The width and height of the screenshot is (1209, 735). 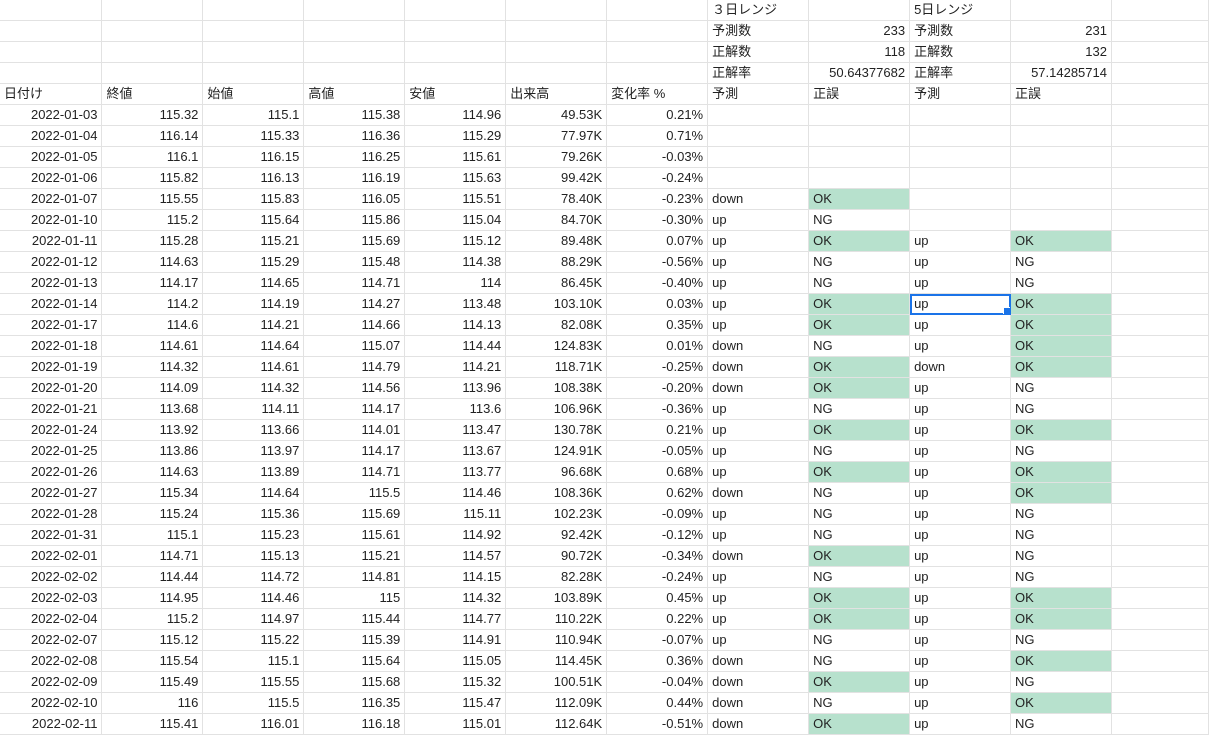 What do you see at coordinates (556, 514) in the screenshot?
I see `cell-volume: 102.23K` at bounding box center [556, 514].